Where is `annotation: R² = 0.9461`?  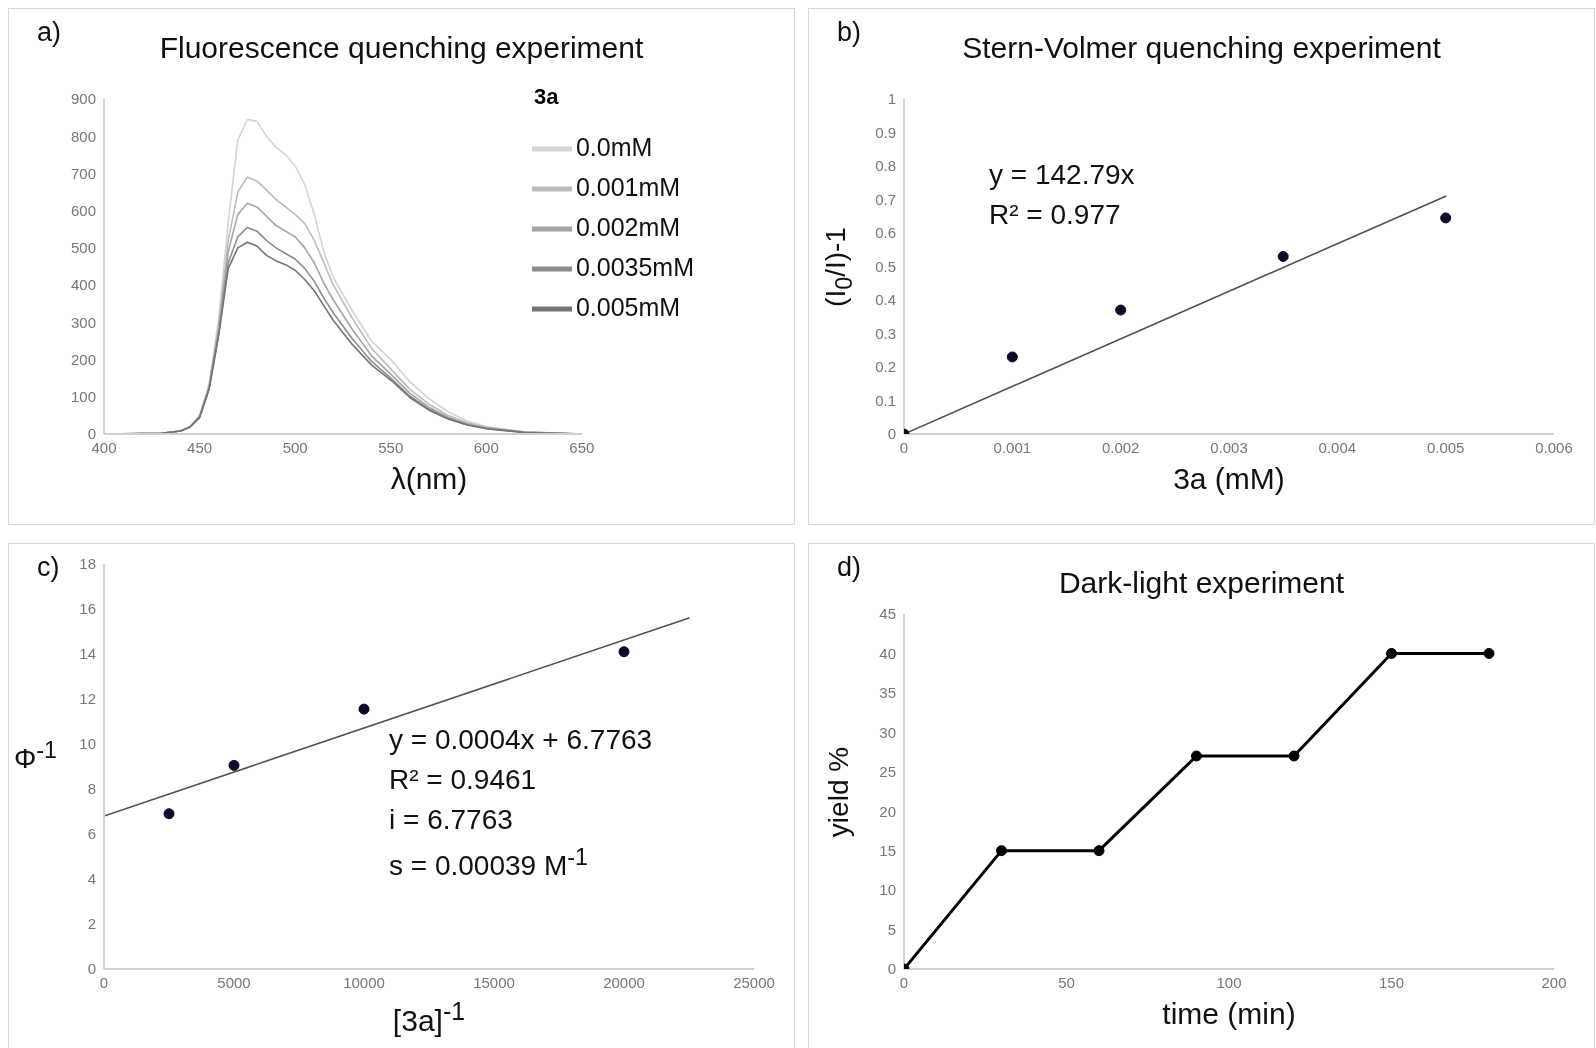
annotation: R² = 0.9461 is located at coordinates (463, 780).